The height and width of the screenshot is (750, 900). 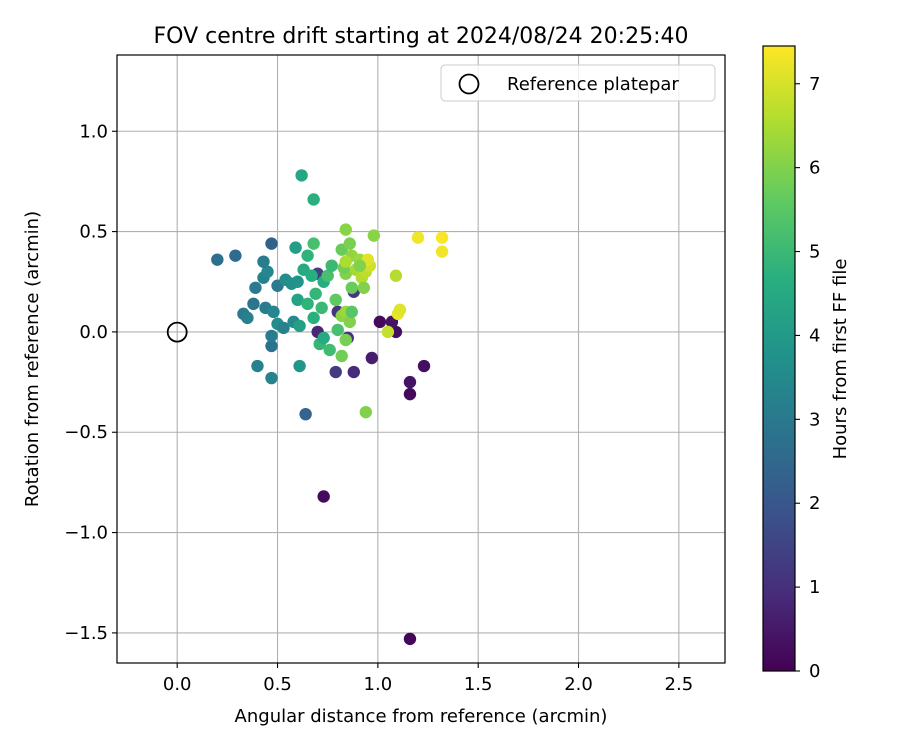 What do you see at coordinates (93, 232) in the screenshot?
I see `y-tick-label: 0.5` at bounding box center [93, 232].